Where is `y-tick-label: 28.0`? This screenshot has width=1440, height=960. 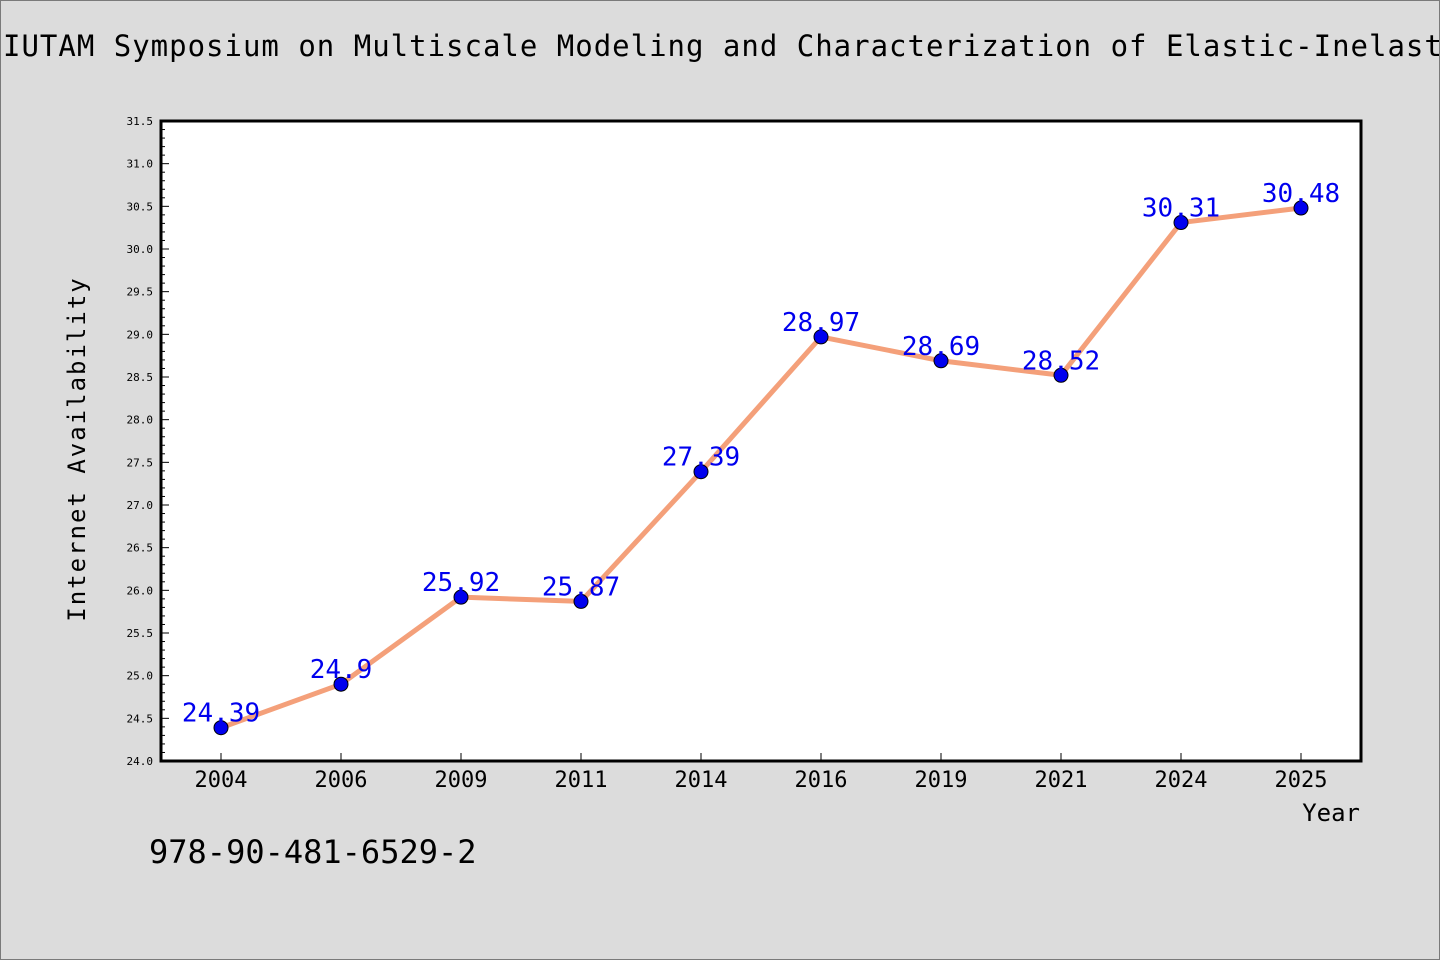 y-tick-label: 28.0 is located at coordinates (140, 420).